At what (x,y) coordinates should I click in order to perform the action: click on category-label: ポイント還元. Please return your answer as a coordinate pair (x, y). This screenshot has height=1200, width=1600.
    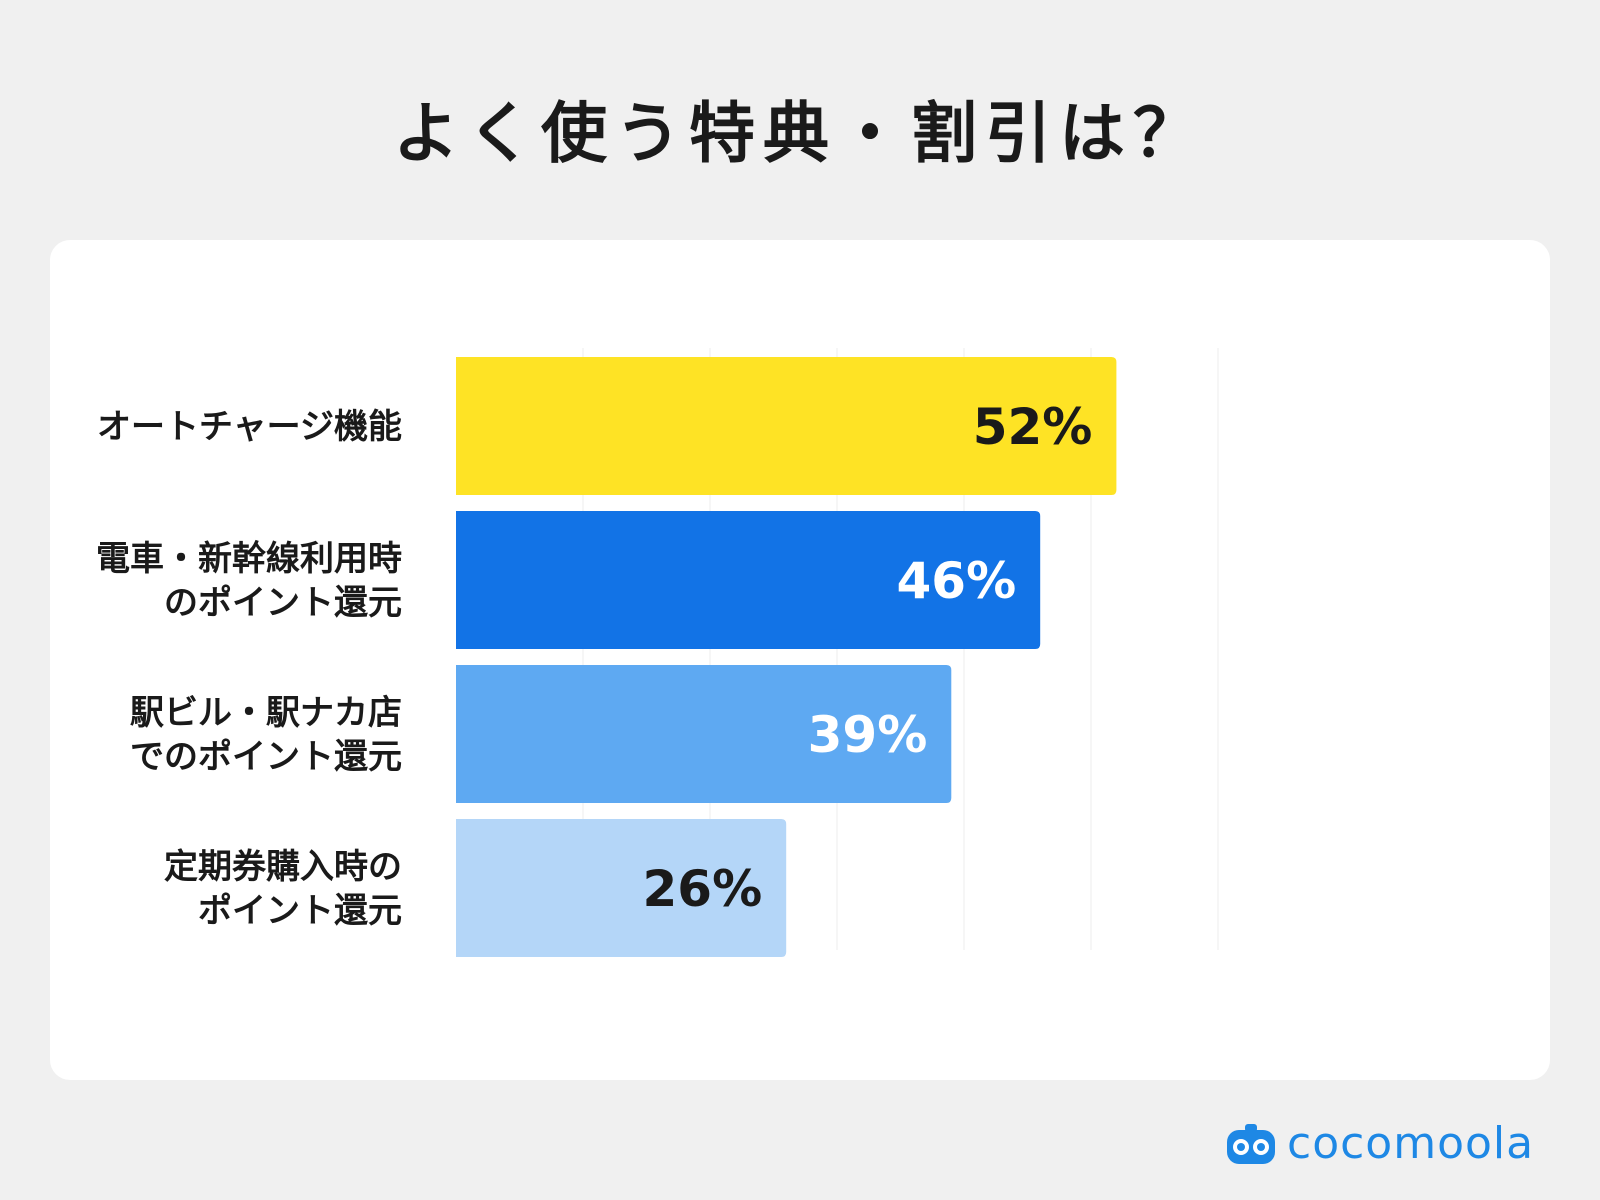
    Looking at the image, I should click on (300, 911).